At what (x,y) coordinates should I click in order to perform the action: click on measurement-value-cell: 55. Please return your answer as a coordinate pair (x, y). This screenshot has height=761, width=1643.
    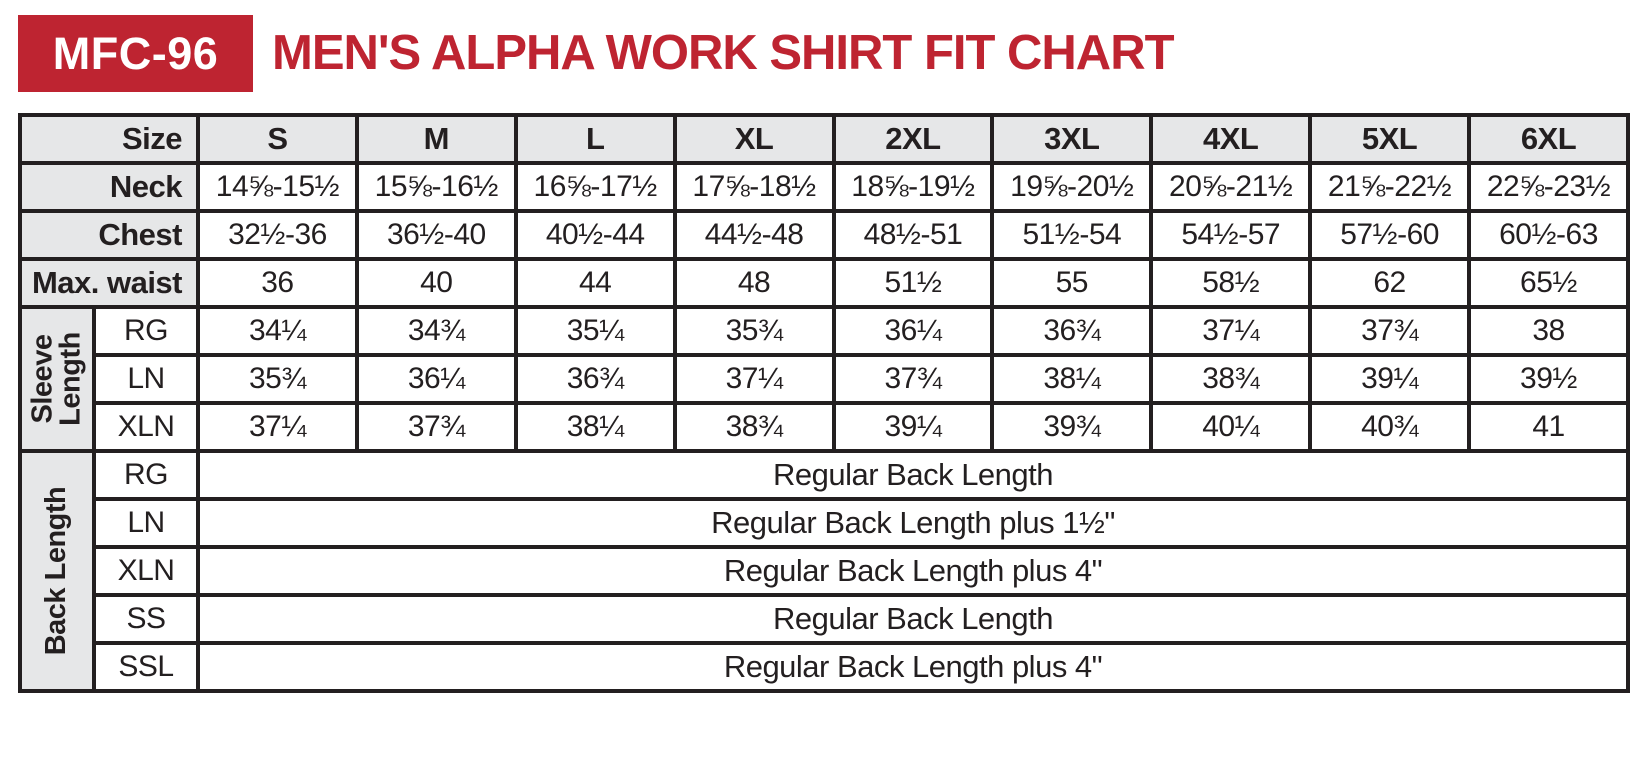
    Looking at the image, I should click on (1072, 283).